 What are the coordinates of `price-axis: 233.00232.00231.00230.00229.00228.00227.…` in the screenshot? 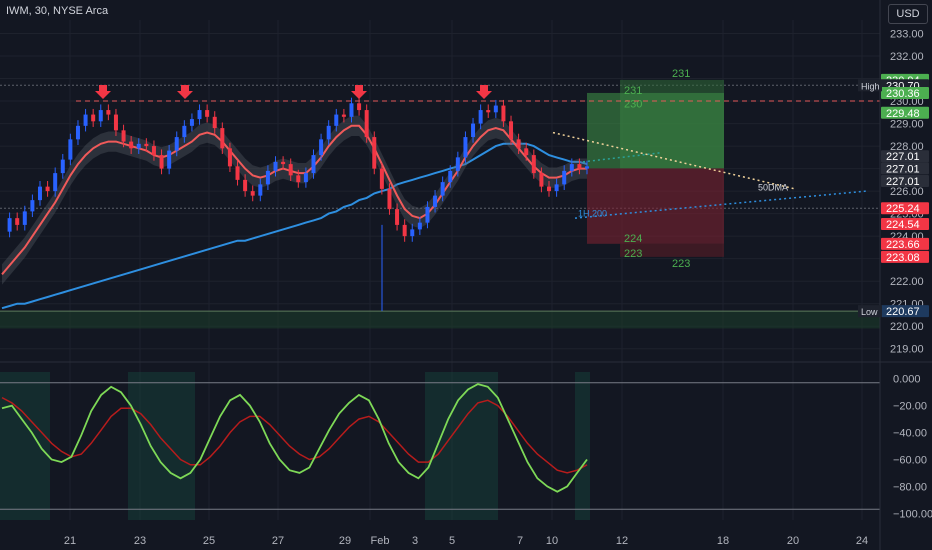 It's located at (893, 275).